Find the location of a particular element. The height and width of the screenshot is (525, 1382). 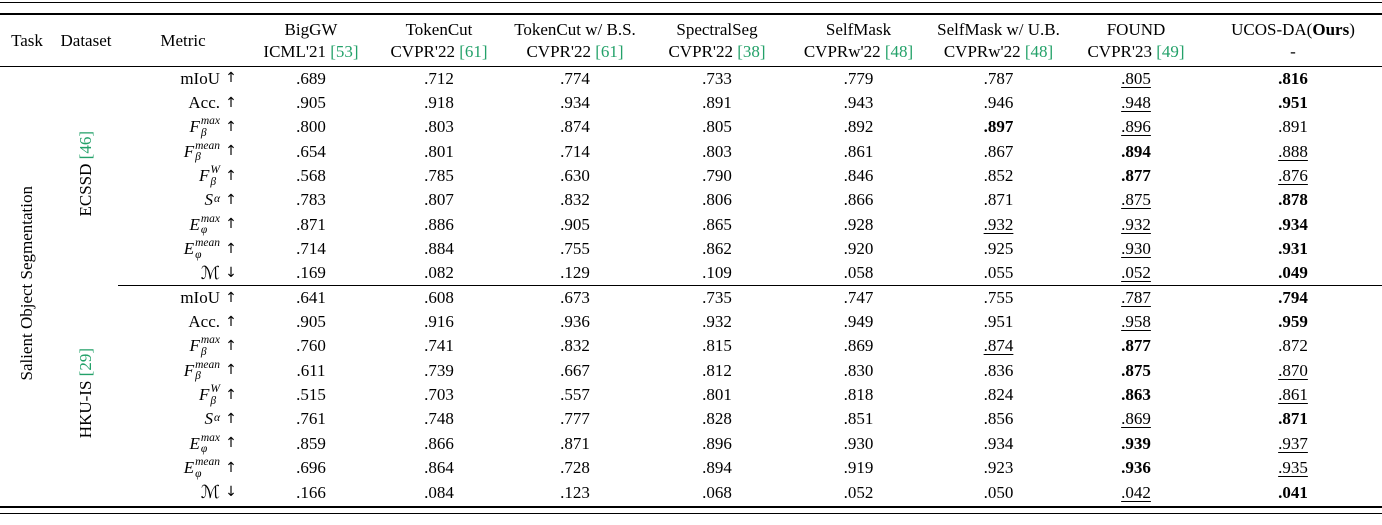

value-cell: .836 is located at coordinates (998, 370).